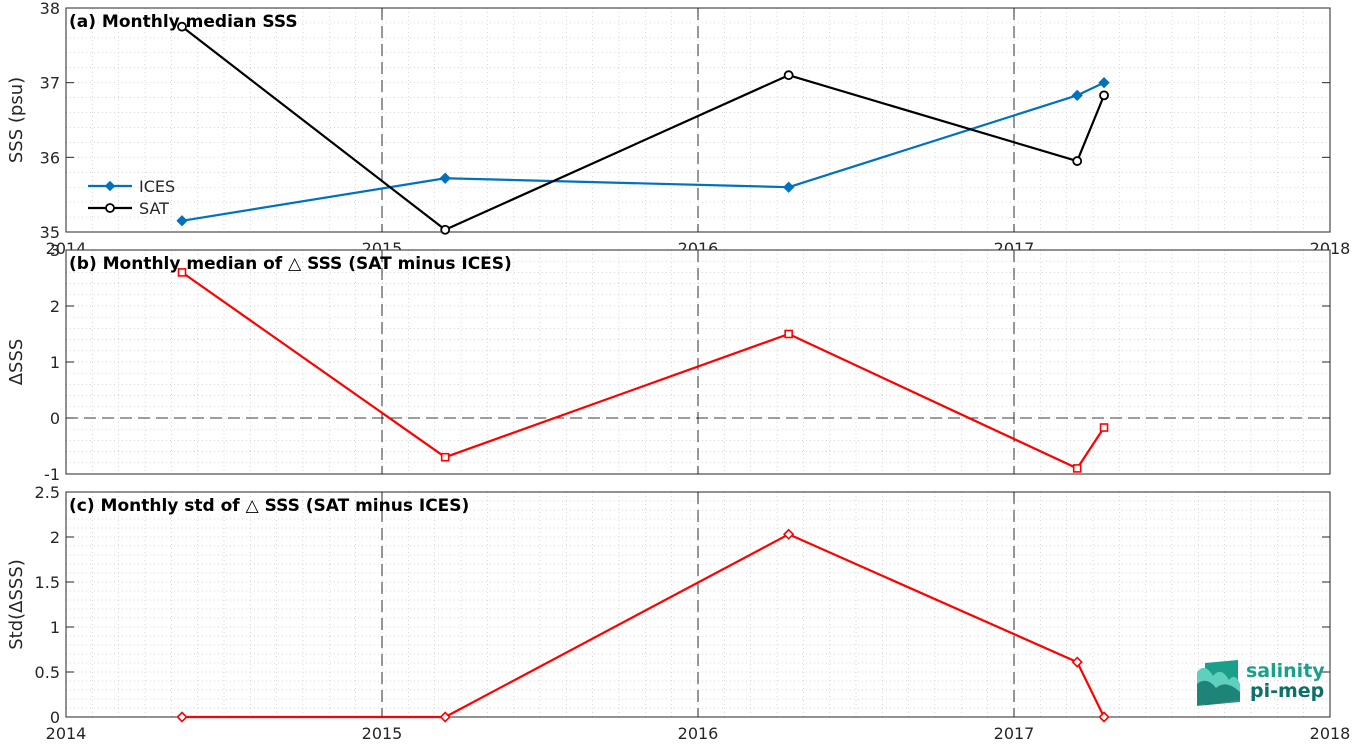 The height and width of the screenshot is (745, 1356). What do you see at coordinates (50, 157) in the screenshot?
I see `y-tick-label: 36` at bounding box center [50, 157].